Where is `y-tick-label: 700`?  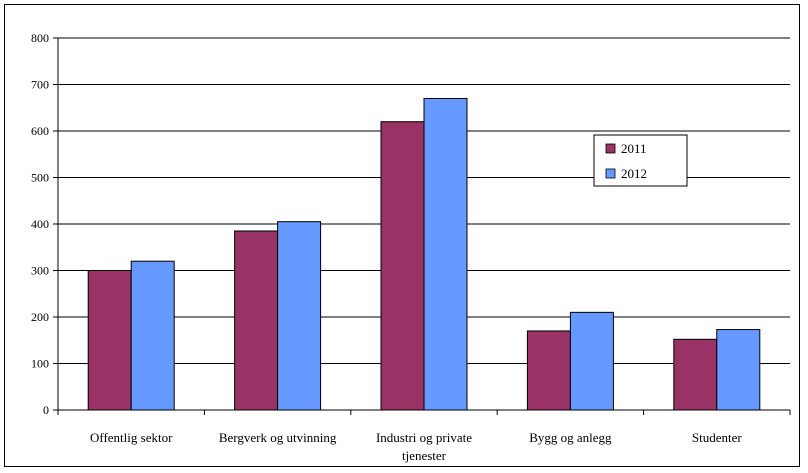 y-tick-label: 700 is located at coordinates (40, 85).